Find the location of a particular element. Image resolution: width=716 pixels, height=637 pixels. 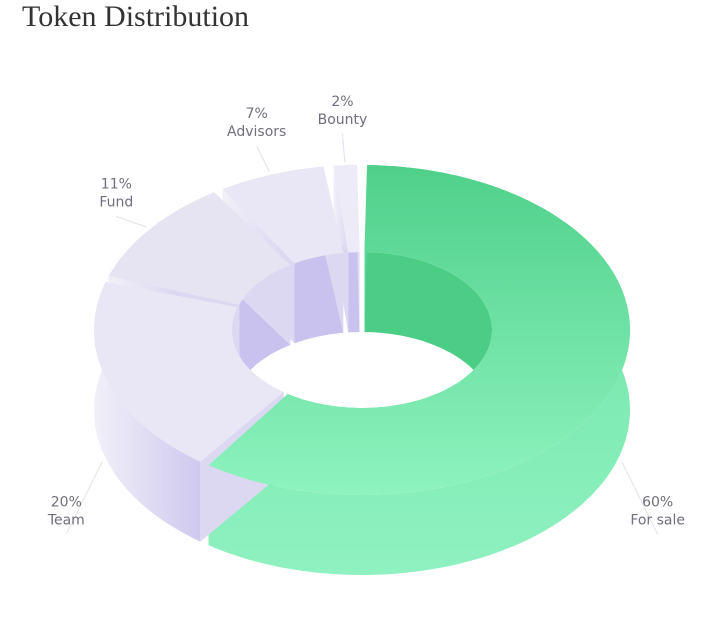

slice-category-label: Advisors is located at coordinates (256, 132).